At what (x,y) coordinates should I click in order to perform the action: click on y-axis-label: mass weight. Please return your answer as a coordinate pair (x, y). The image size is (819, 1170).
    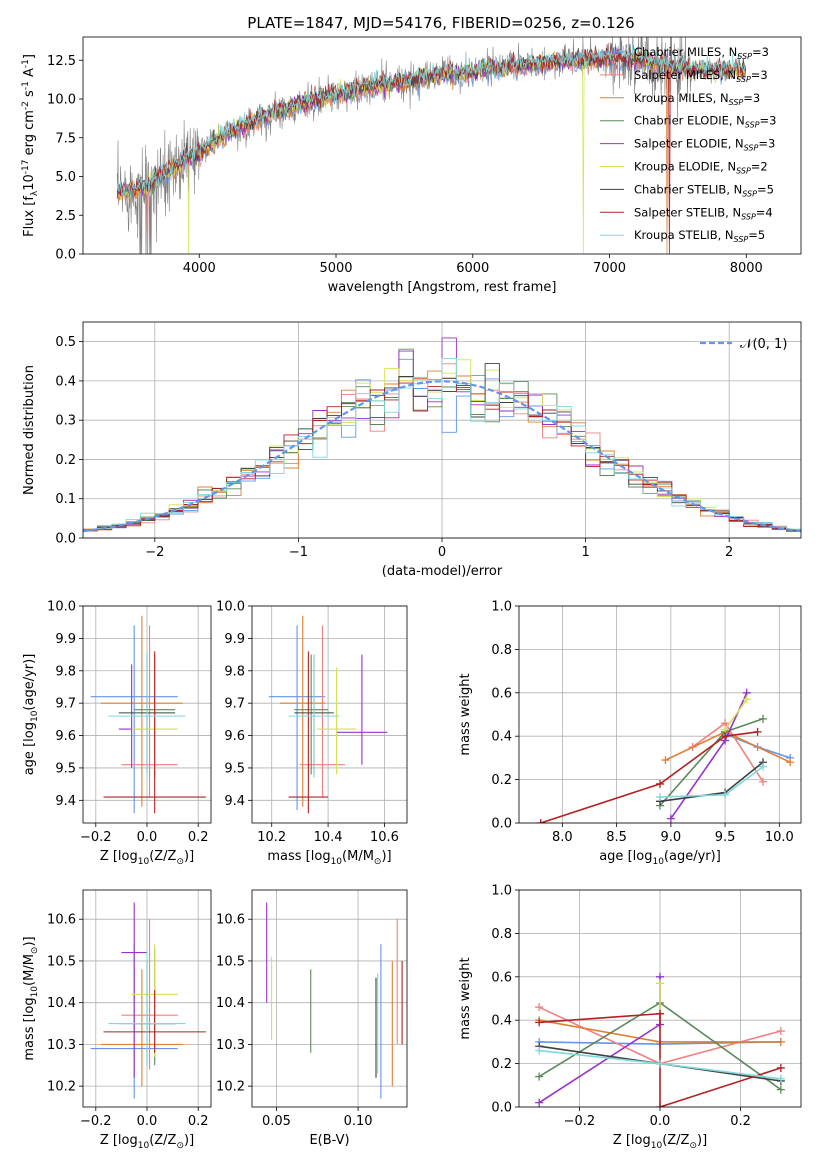
    Looking at the image, I should click on (465, 714).